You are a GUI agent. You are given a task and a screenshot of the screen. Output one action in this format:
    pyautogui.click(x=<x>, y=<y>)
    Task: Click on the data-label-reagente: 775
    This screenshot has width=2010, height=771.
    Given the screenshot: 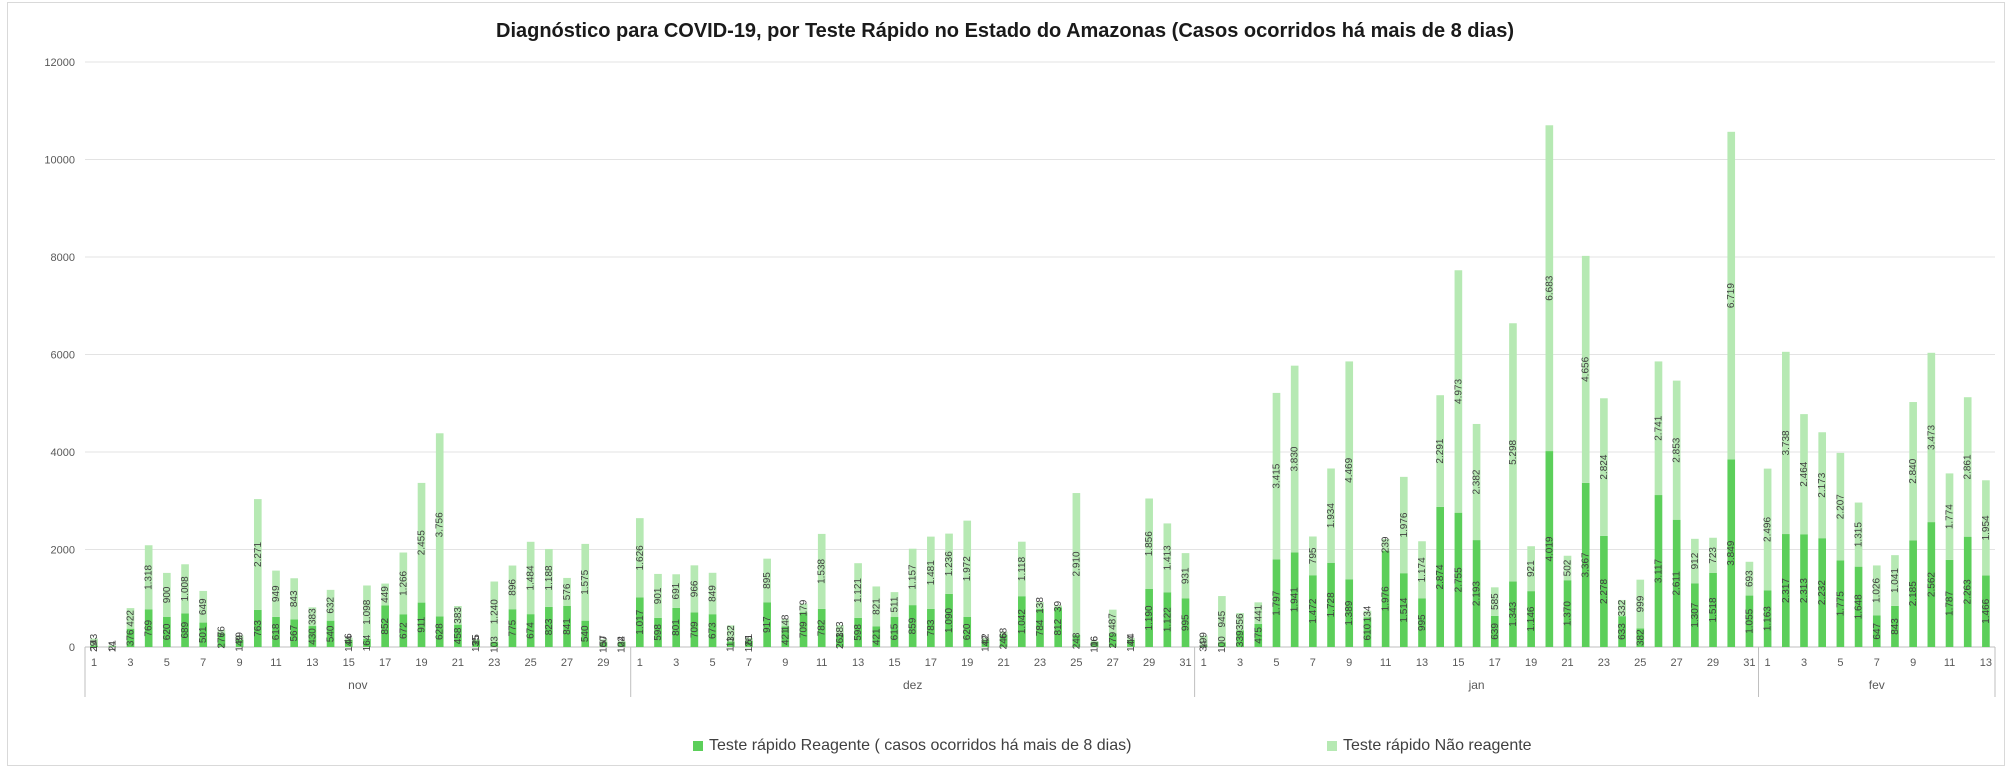 What is the action you would take?
    pyautogui.click(x=512, y=627)
    